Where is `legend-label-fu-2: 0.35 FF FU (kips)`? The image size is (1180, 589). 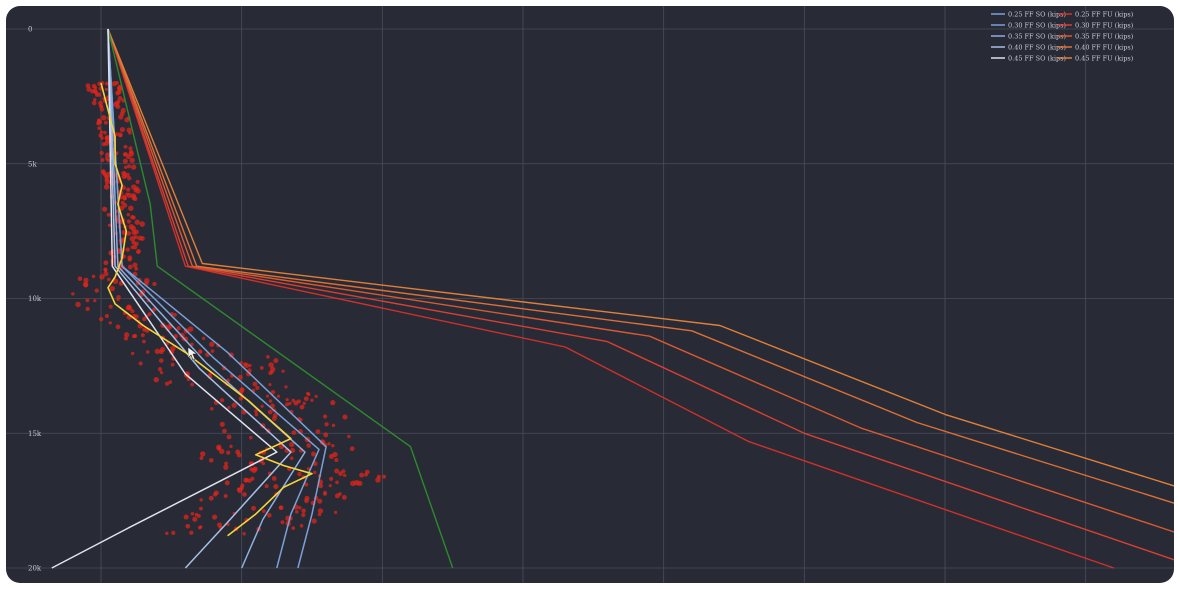
legend-label-fu-2: 0.35 FF FU (kips) is located at coordinates (1104, 36).